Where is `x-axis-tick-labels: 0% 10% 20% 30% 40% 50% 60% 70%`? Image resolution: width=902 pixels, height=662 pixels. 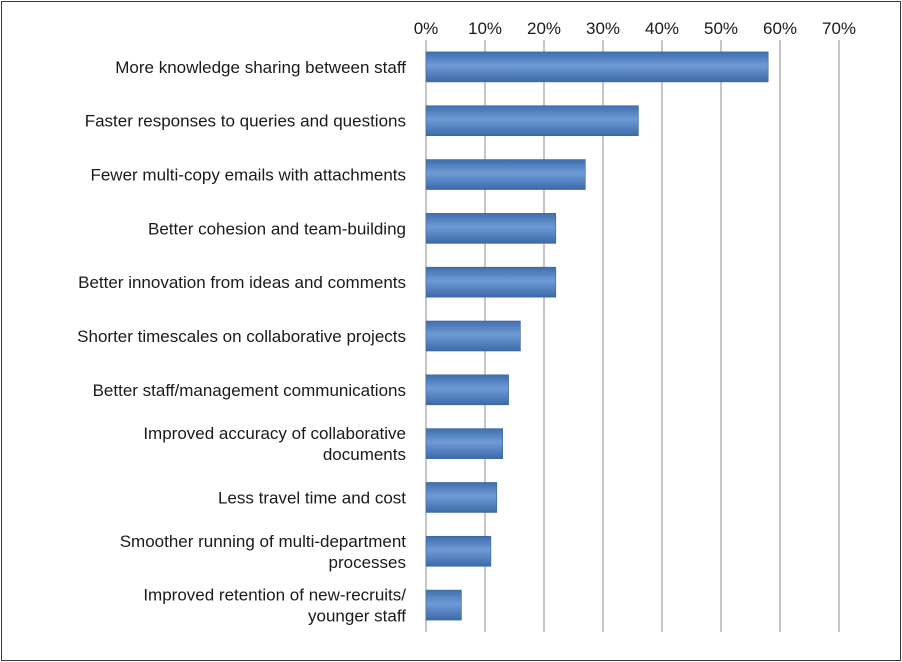 x-axis-tick-labels: 0% 10% 20% 30% 40% 50% 60% 70% is located at coordinates (635, 28).